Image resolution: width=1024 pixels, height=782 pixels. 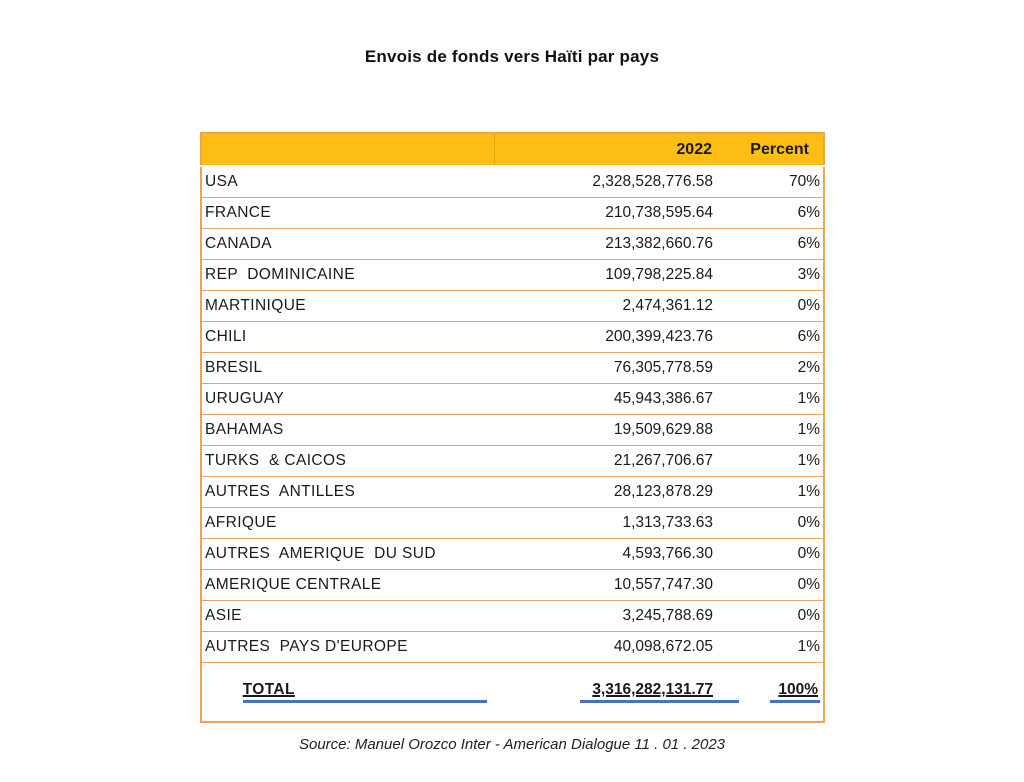 I want to click on value-cell: 3,245,788.69, so click(x=606, y=616).